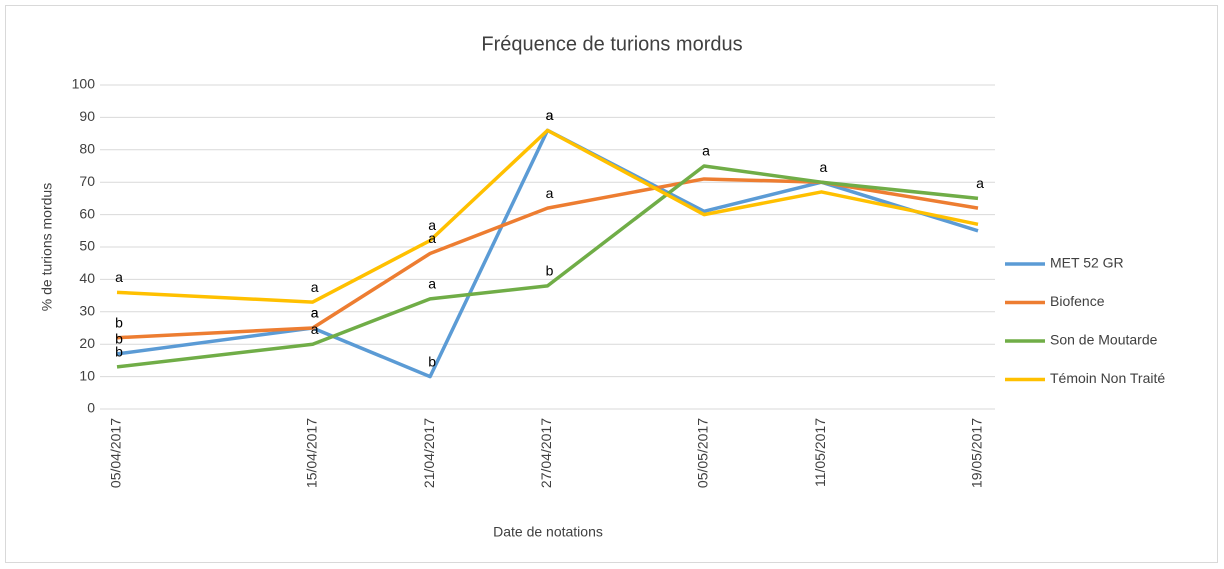  What do you see at coordinates (87, 375) in the screenshot?
I see `y-tick-label: 10` at bounding box center [87, 375].